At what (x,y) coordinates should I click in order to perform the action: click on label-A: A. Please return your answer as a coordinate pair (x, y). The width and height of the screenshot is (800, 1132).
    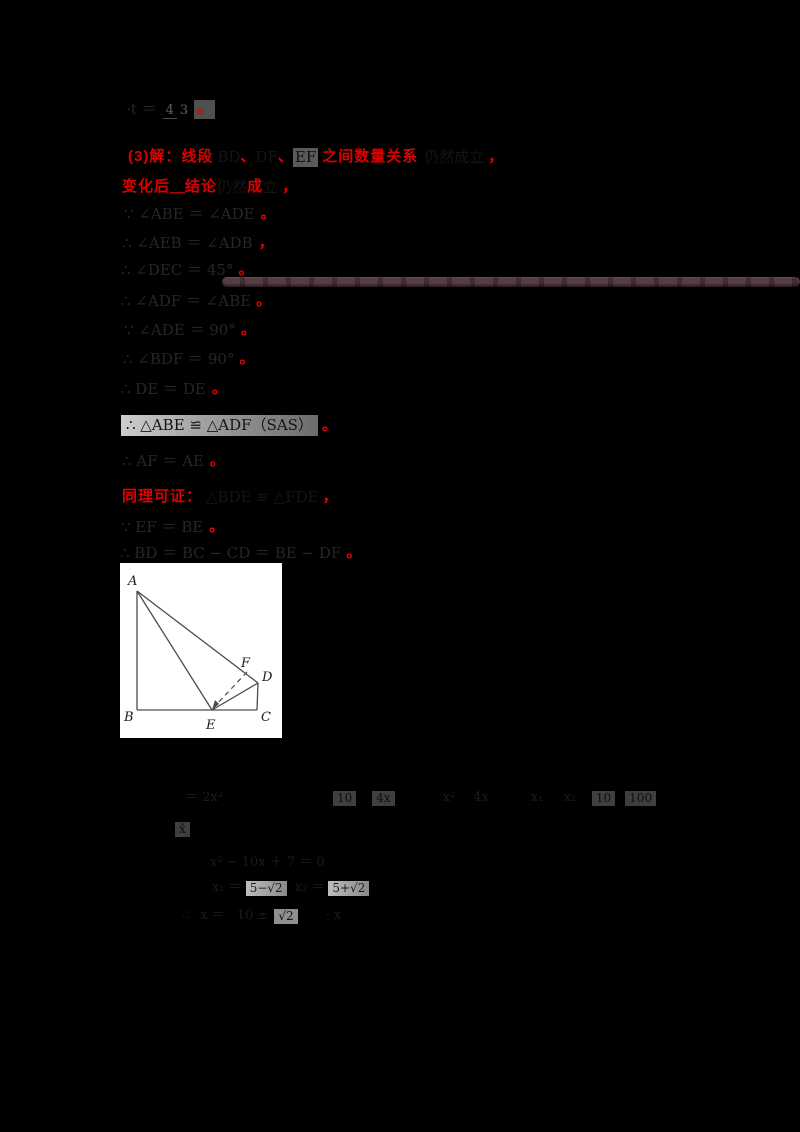
    Looking at the image, I should click on (132, 581).